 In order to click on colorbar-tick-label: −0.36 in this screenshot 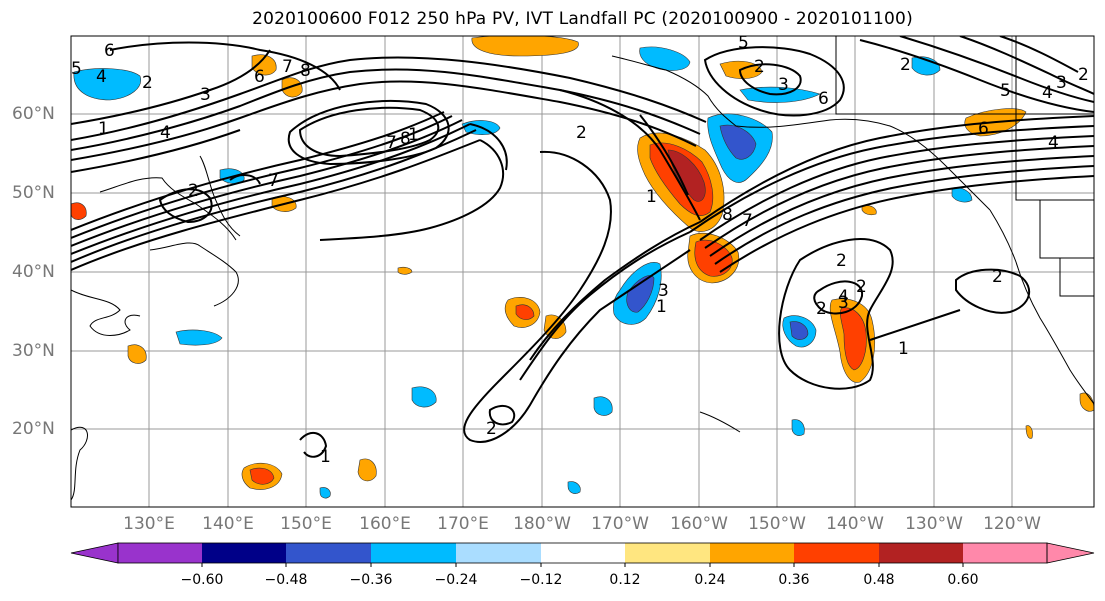, I will do `click(371, 580)`.